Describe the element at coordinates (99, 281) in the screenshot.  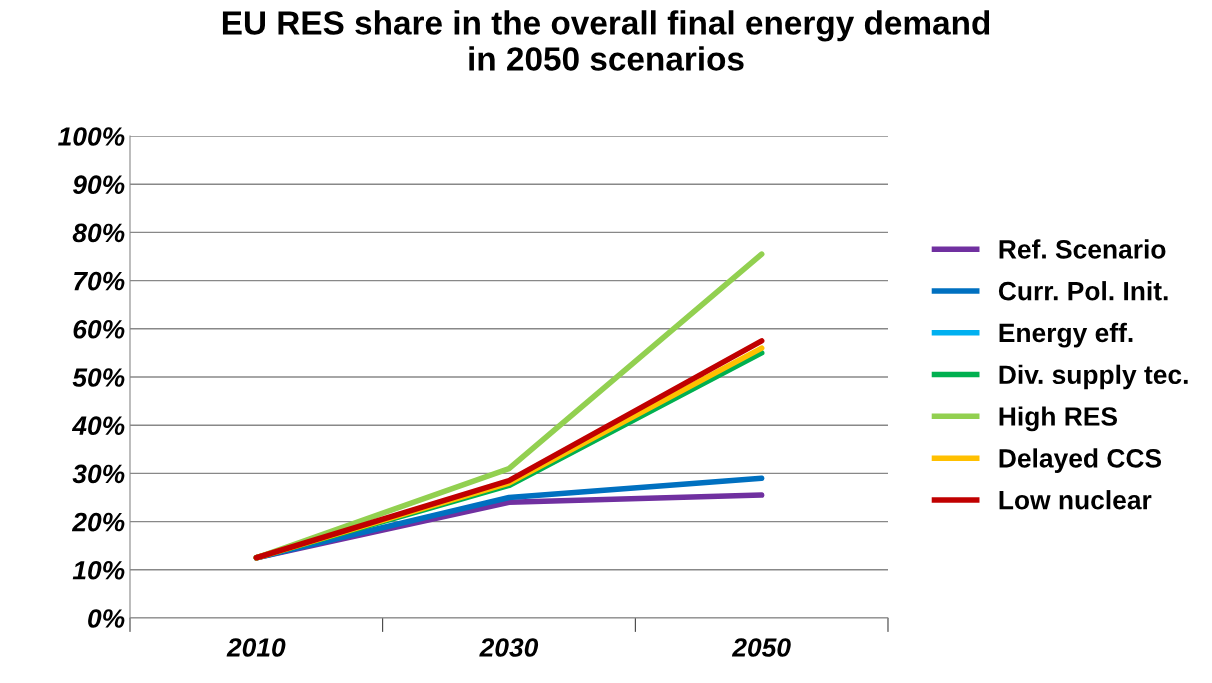
I see `y-tick-label: 70%` at that location.